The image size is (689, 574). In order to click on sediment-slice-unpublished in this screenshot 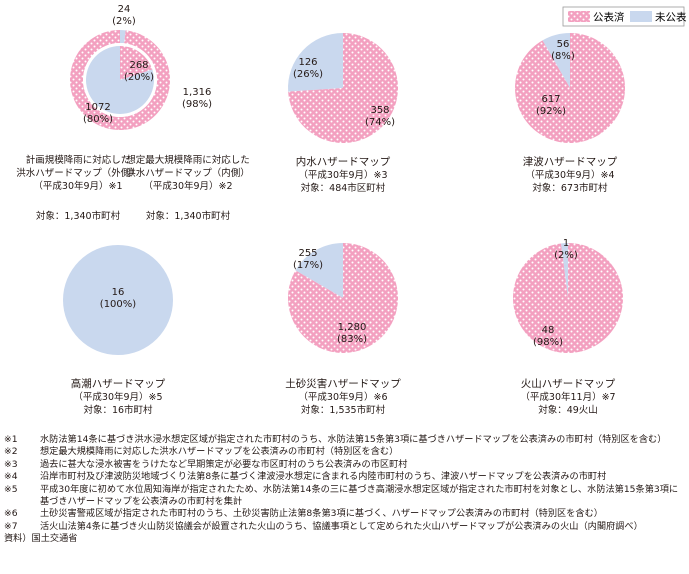, I will do `click(319, 270)`.